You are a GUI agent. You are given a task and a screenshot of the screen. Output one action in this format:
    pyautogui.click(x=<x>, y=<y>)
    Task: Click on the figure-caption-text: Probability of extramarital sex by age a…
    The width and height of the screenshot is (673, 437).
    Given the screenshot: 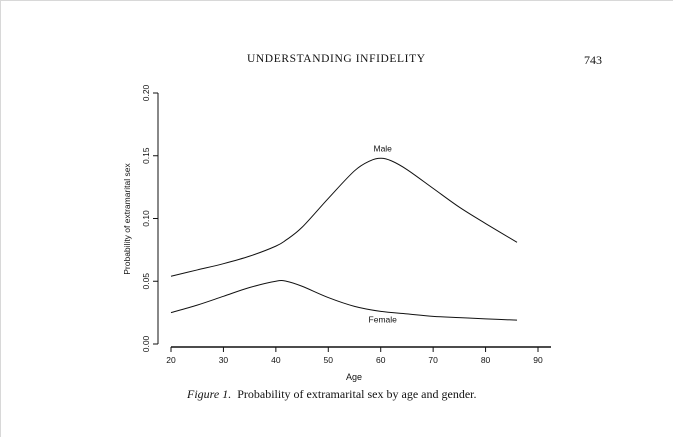 What is the action you would take?
    pyautogui.click(x=357, y=394)
    